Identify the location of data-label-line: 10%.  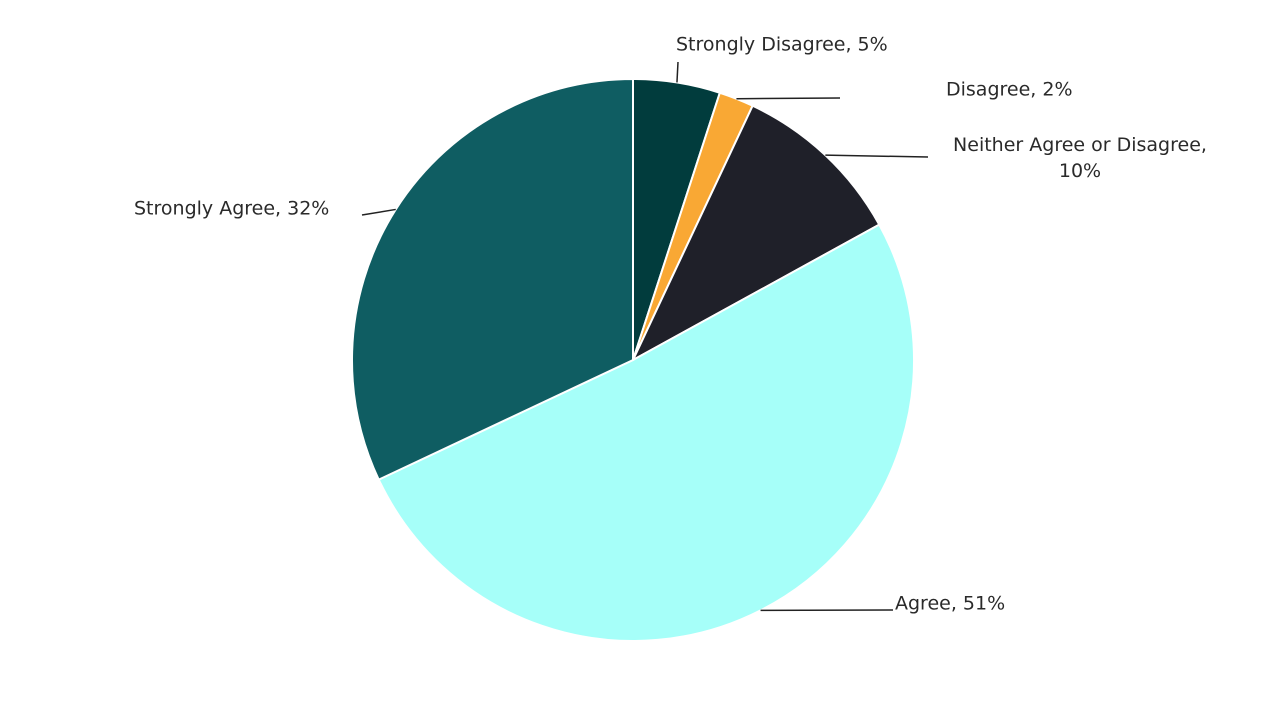
(1080, 171).